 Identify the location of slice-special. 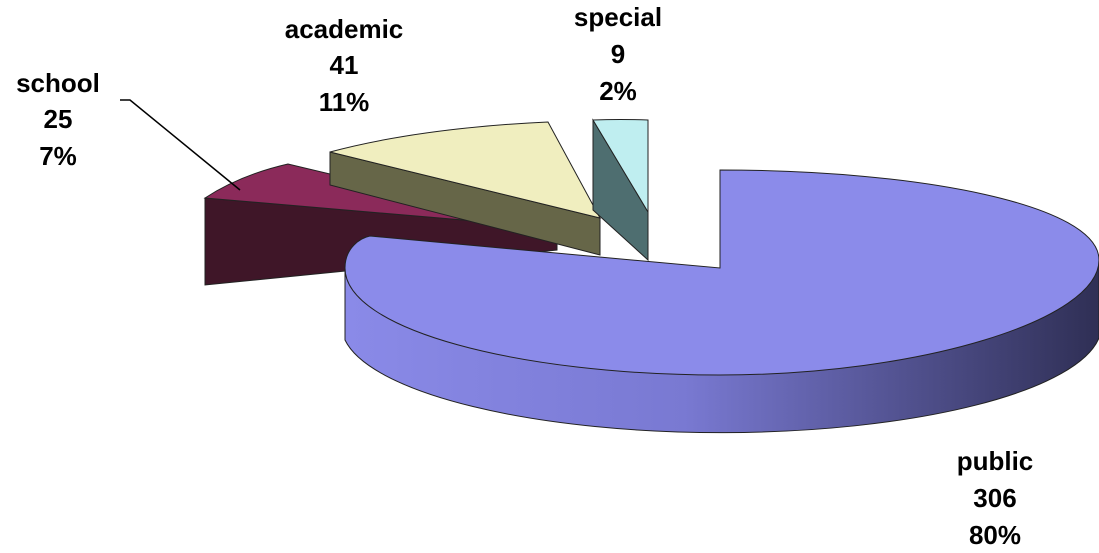
(620, 190).